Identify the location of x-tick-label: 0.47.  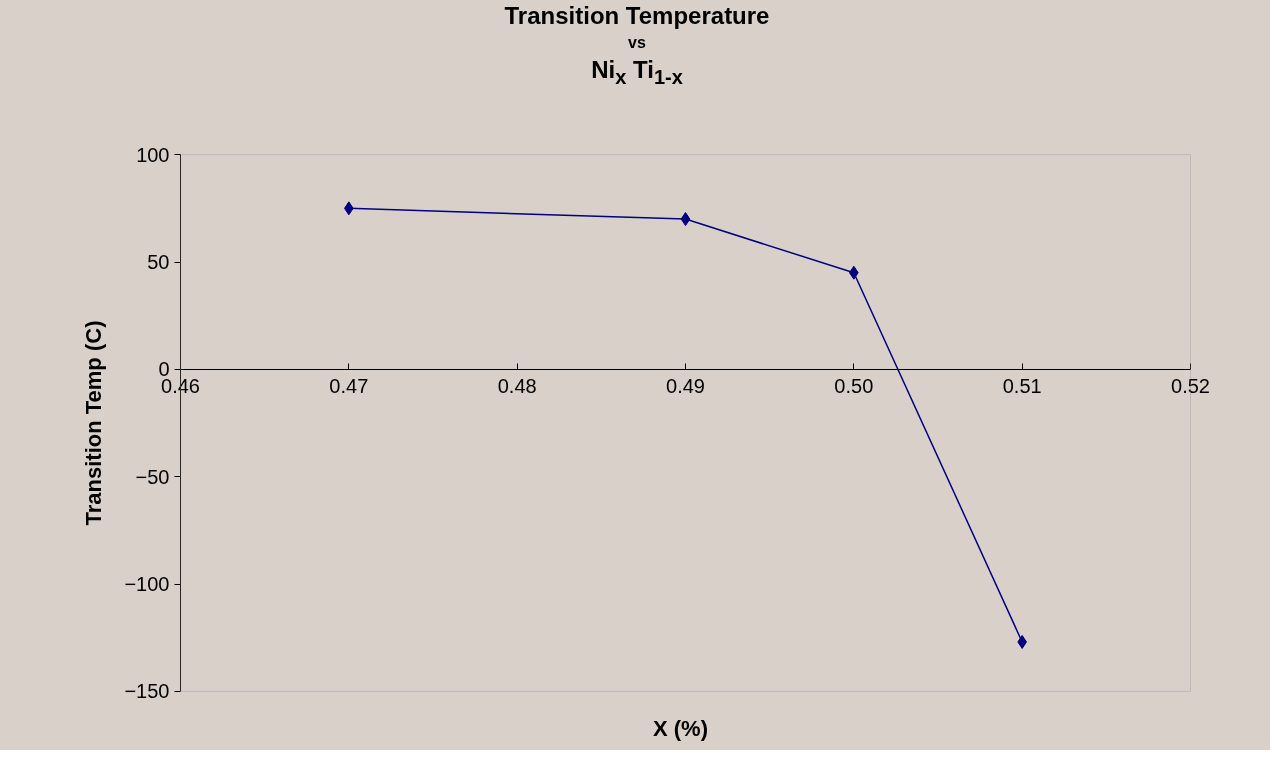
(349, 386).